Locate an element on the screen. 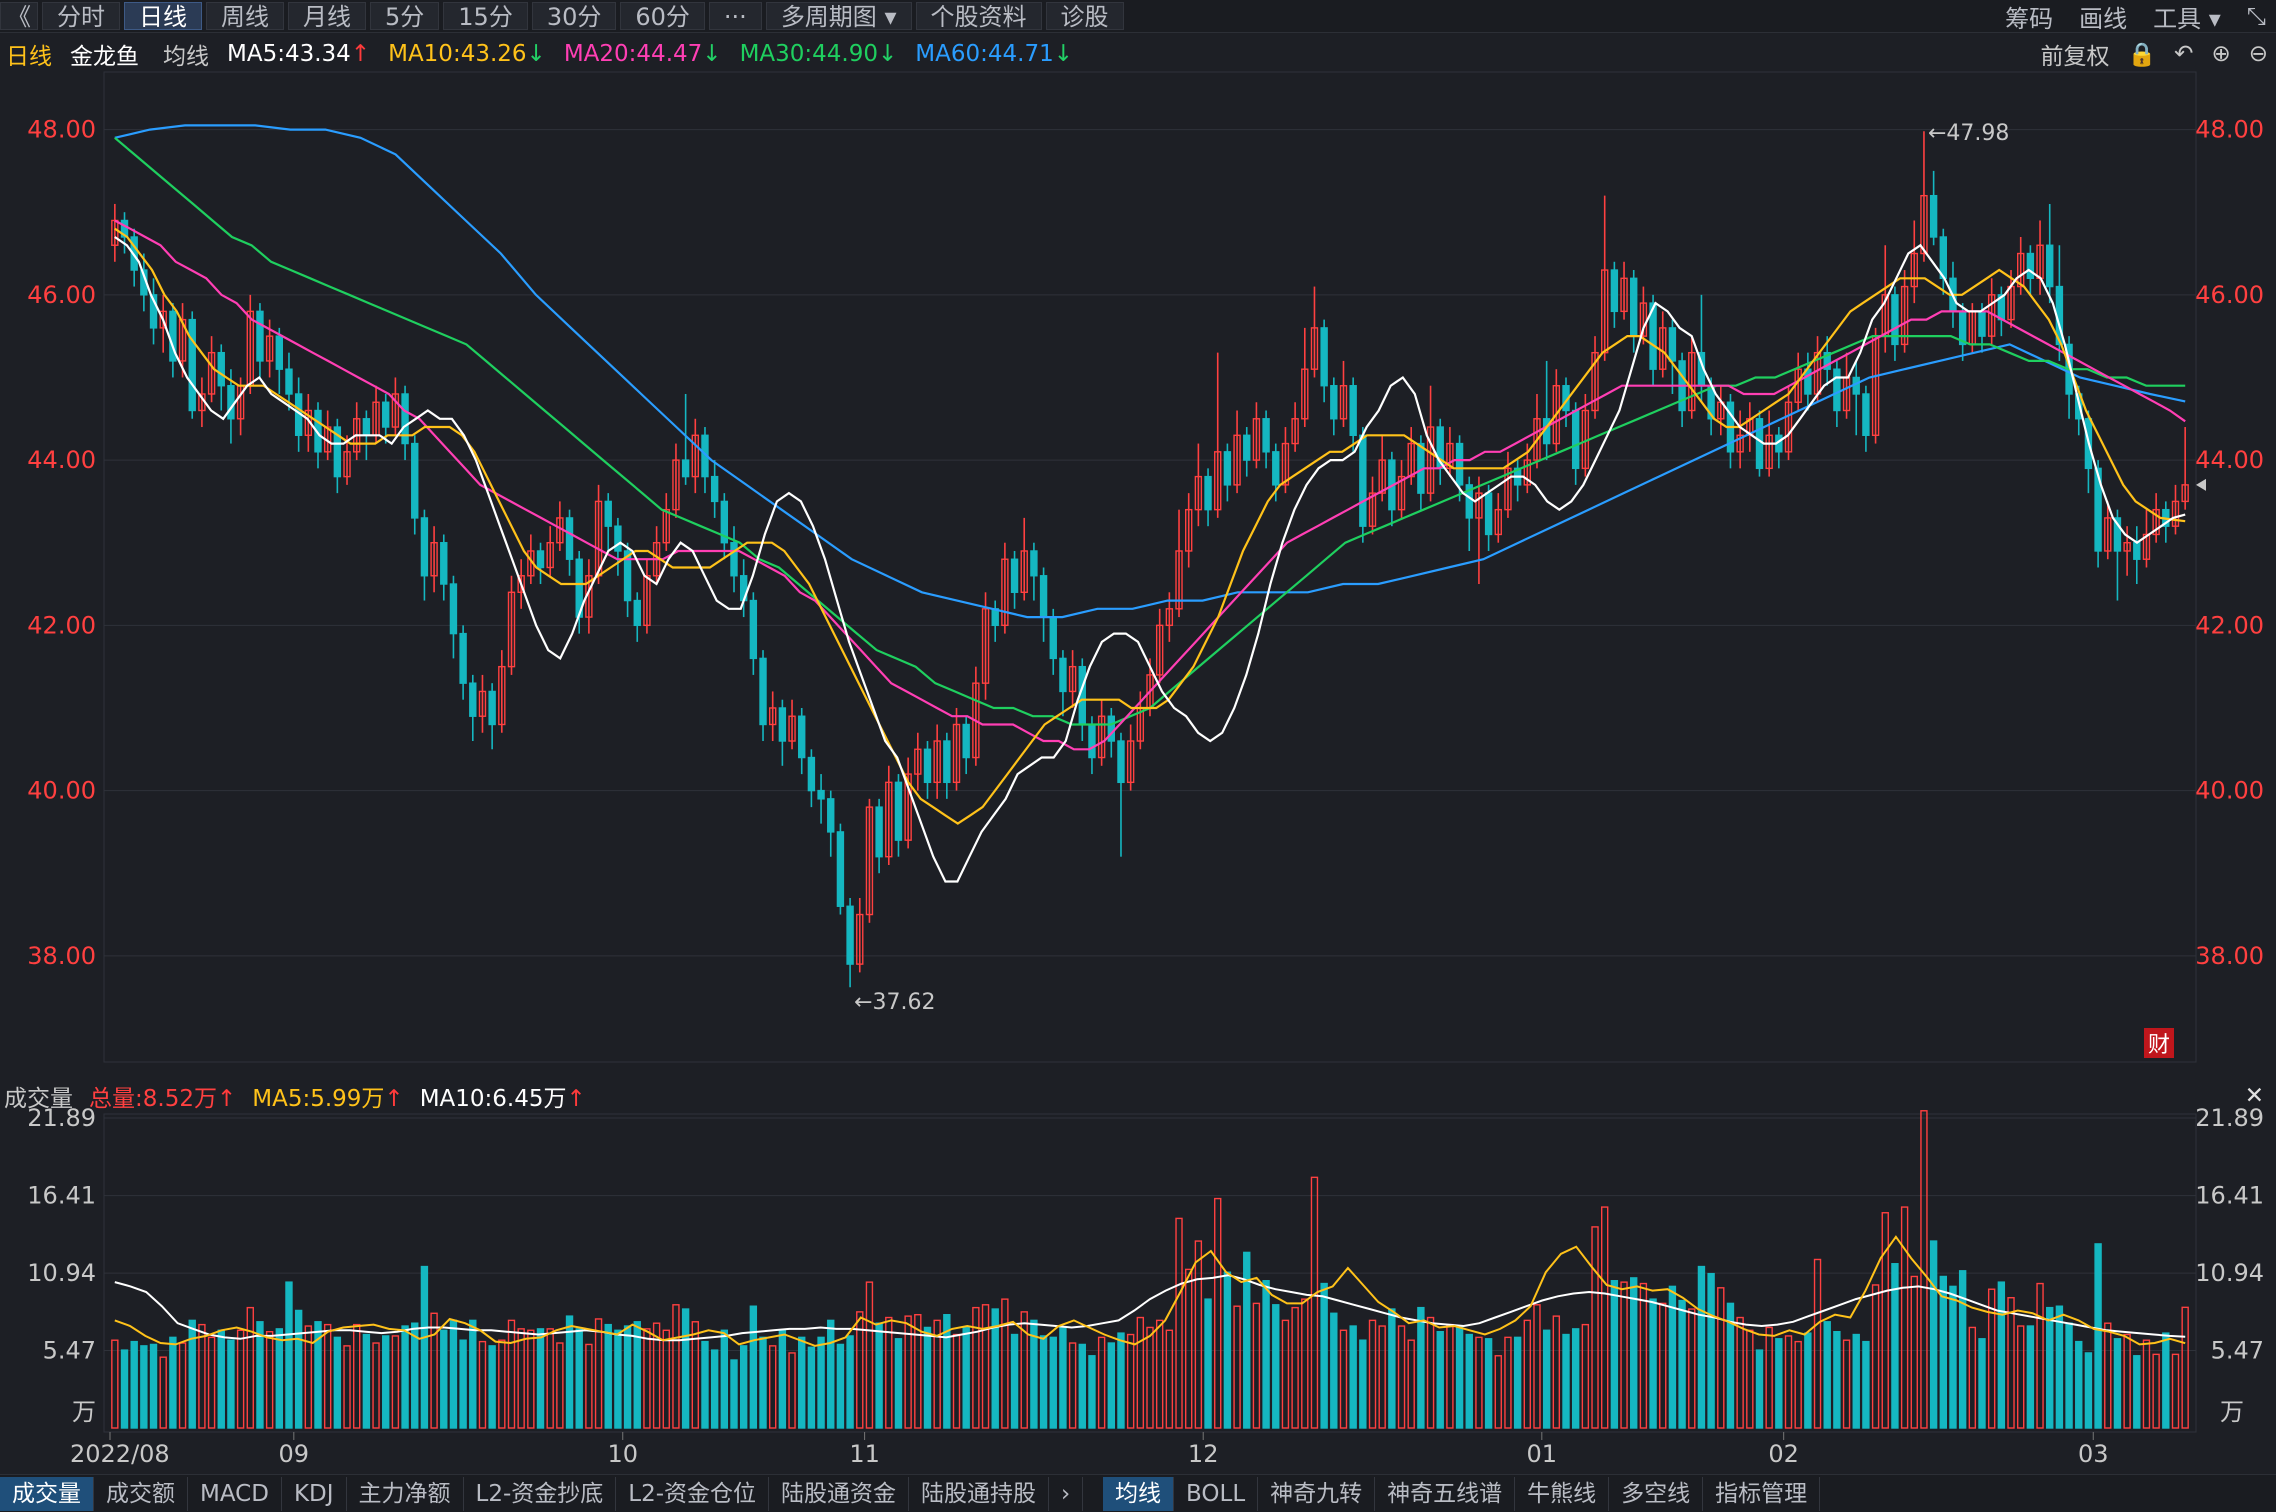 The height and width of the screenshot is (1512, 2276). period-button-5: 15分 is located at coordinates (485, 16).